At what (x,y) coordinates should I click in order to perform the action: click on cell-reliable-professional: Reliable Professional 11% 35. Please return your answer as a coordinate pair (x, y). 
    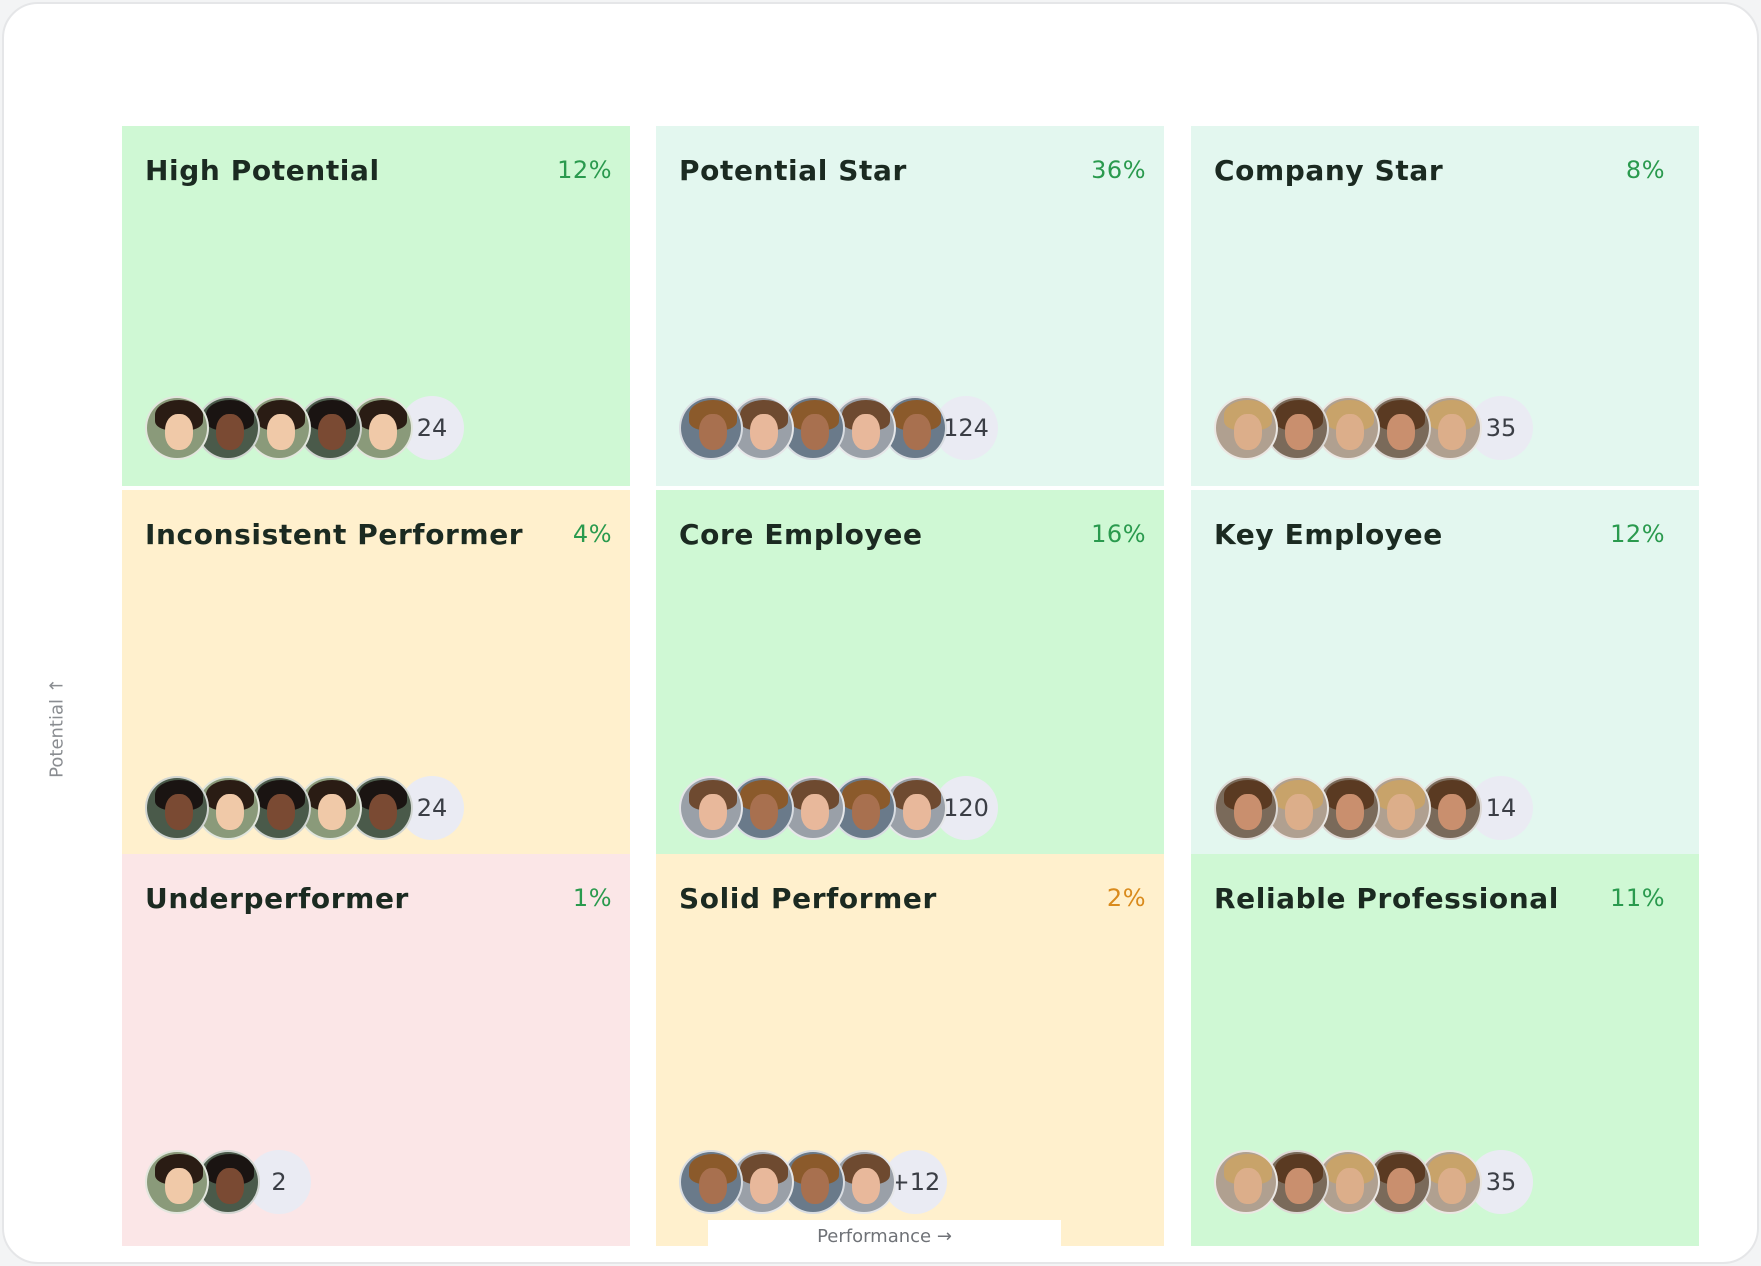
    Looking at the image, I should click on (1445, 1050).